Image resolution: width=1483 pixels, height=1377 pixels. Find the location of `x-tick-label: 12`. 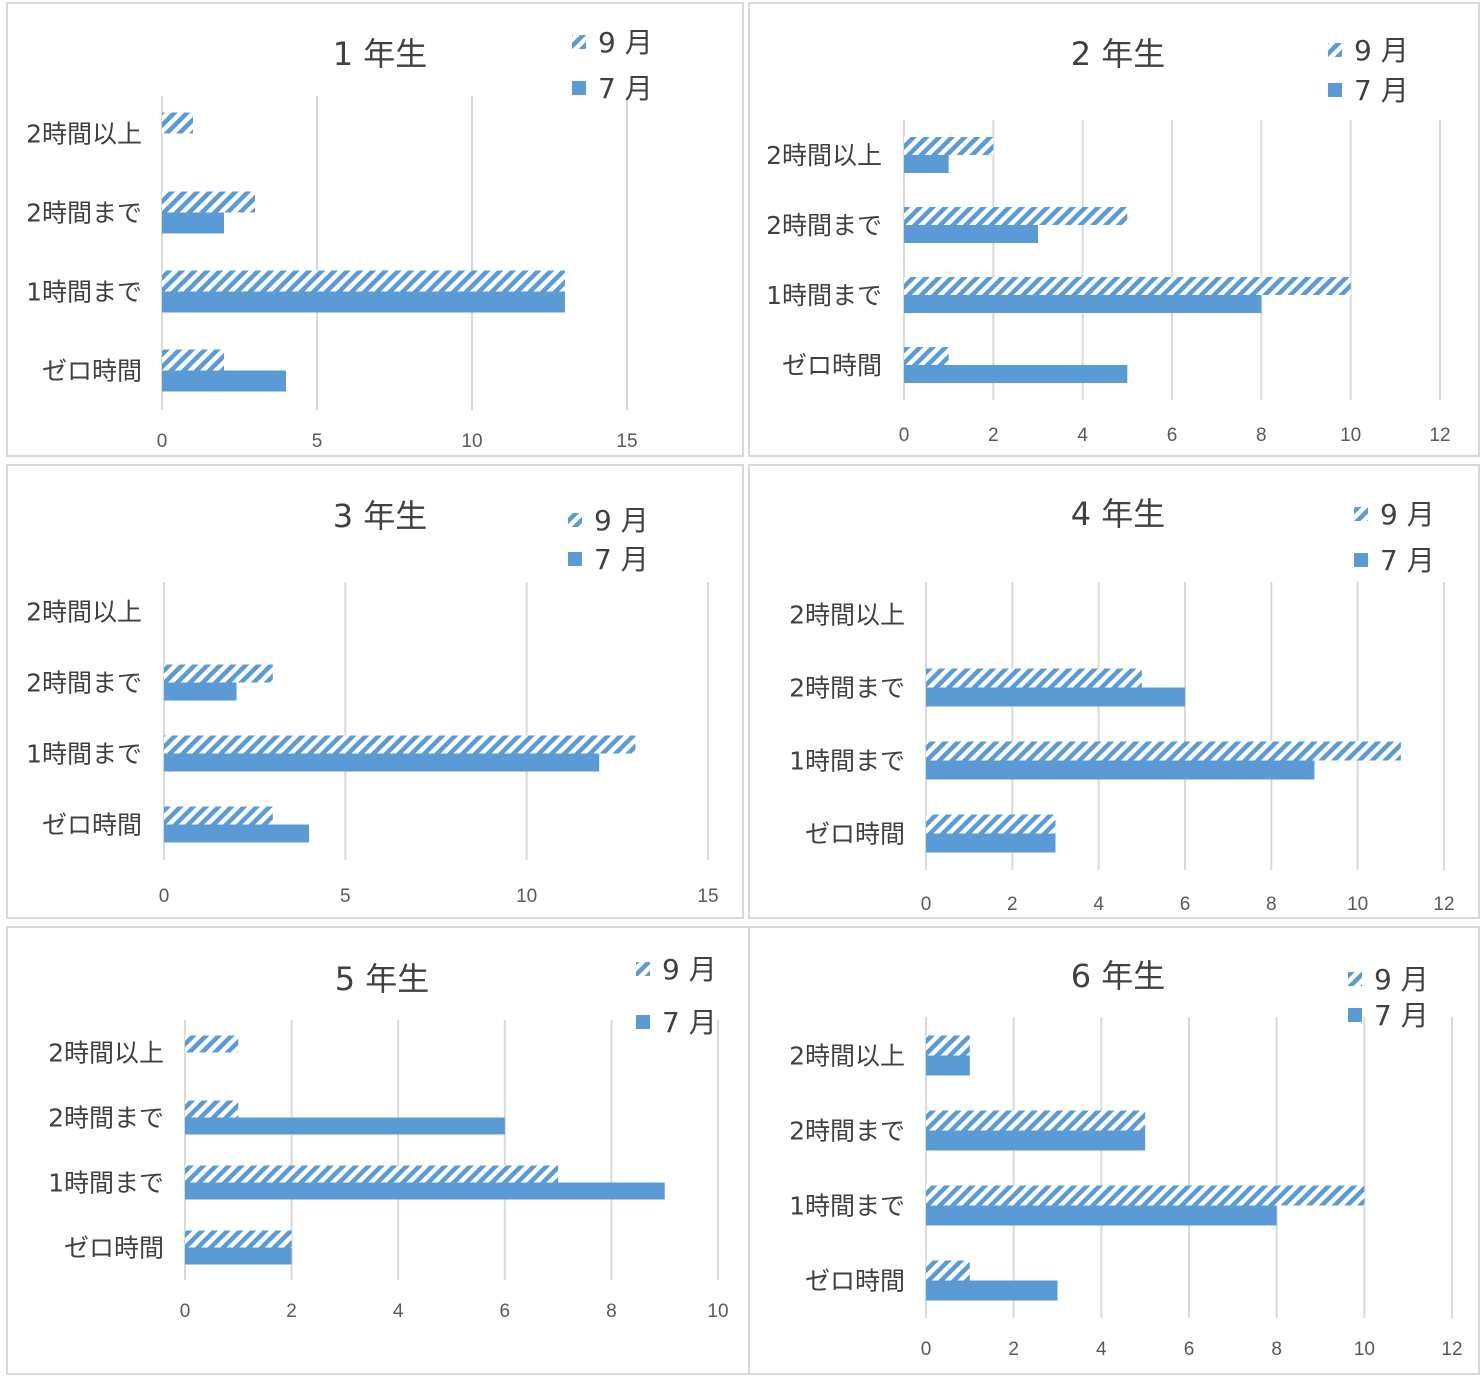

x-tick-label: 12 is located at coordinates (1451, 1349).